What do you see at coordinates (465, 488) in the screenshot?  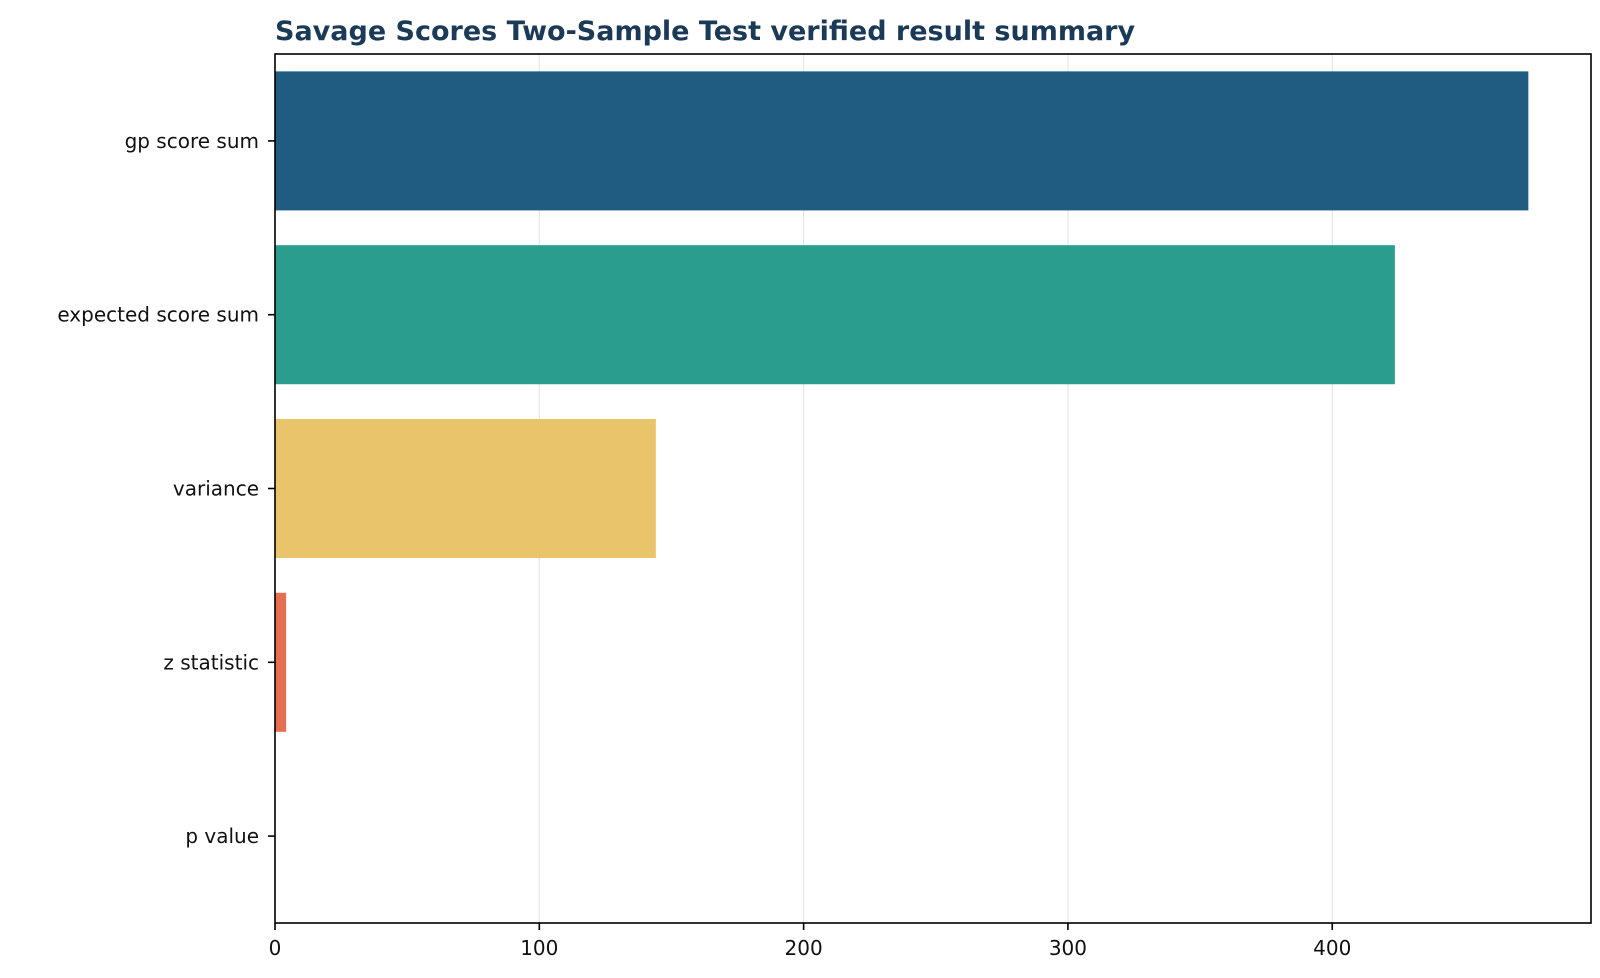 I see `bar-variance` at bounding box center [465, 488].